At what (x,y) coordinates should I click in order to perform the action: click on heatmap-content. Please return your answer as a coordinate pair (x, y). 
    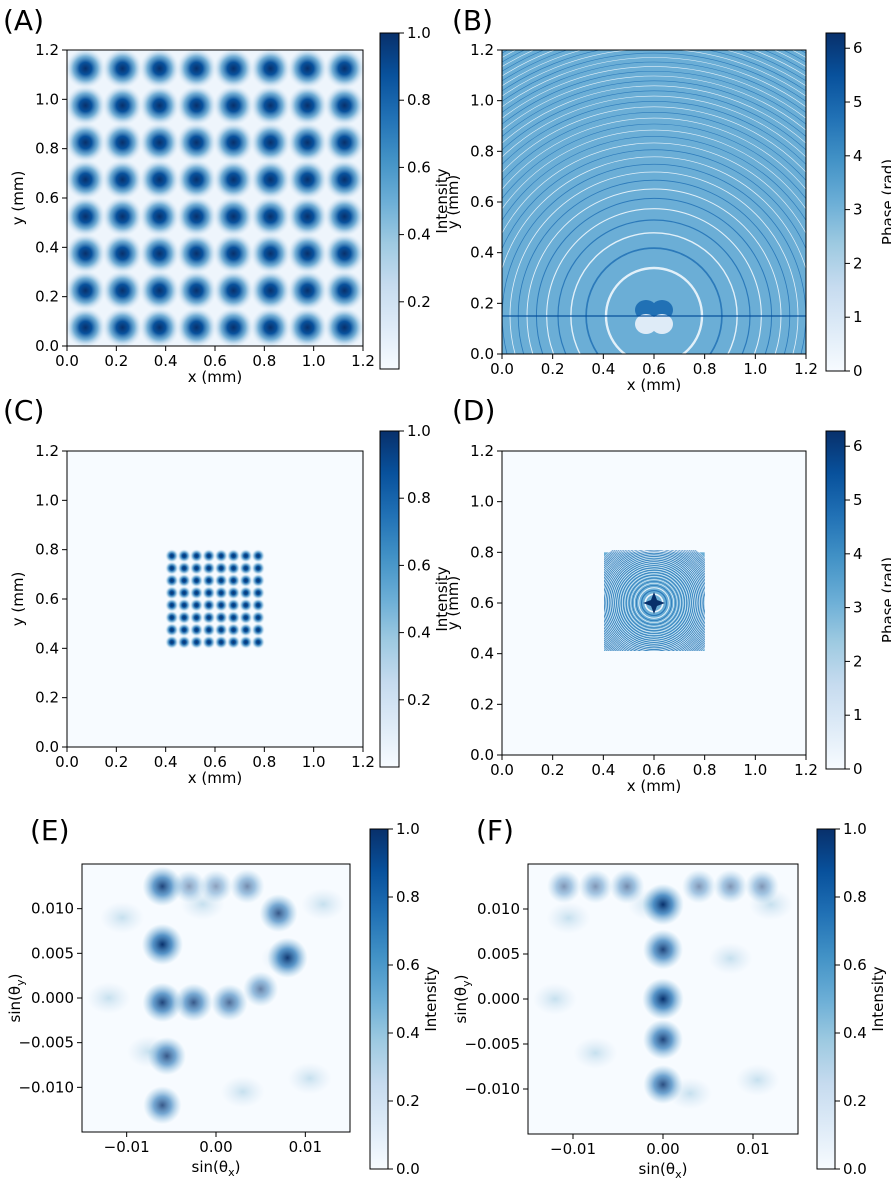
    Looking at the image, I should click on (215, 198).